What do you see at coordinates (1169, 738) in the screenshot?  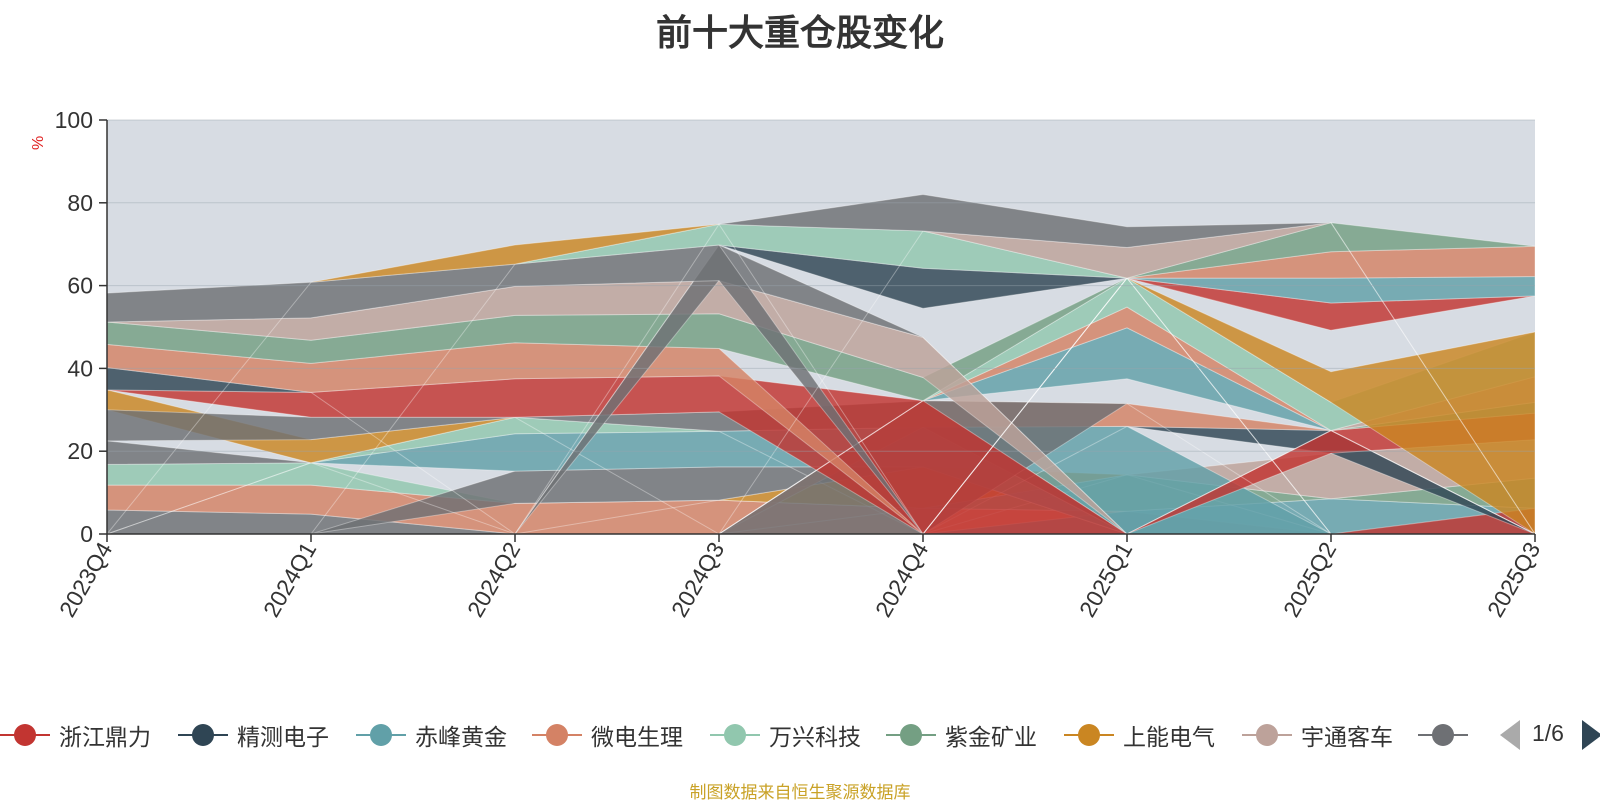 I see `legend-label: 上能电气` at bounding box center [1169, 738].